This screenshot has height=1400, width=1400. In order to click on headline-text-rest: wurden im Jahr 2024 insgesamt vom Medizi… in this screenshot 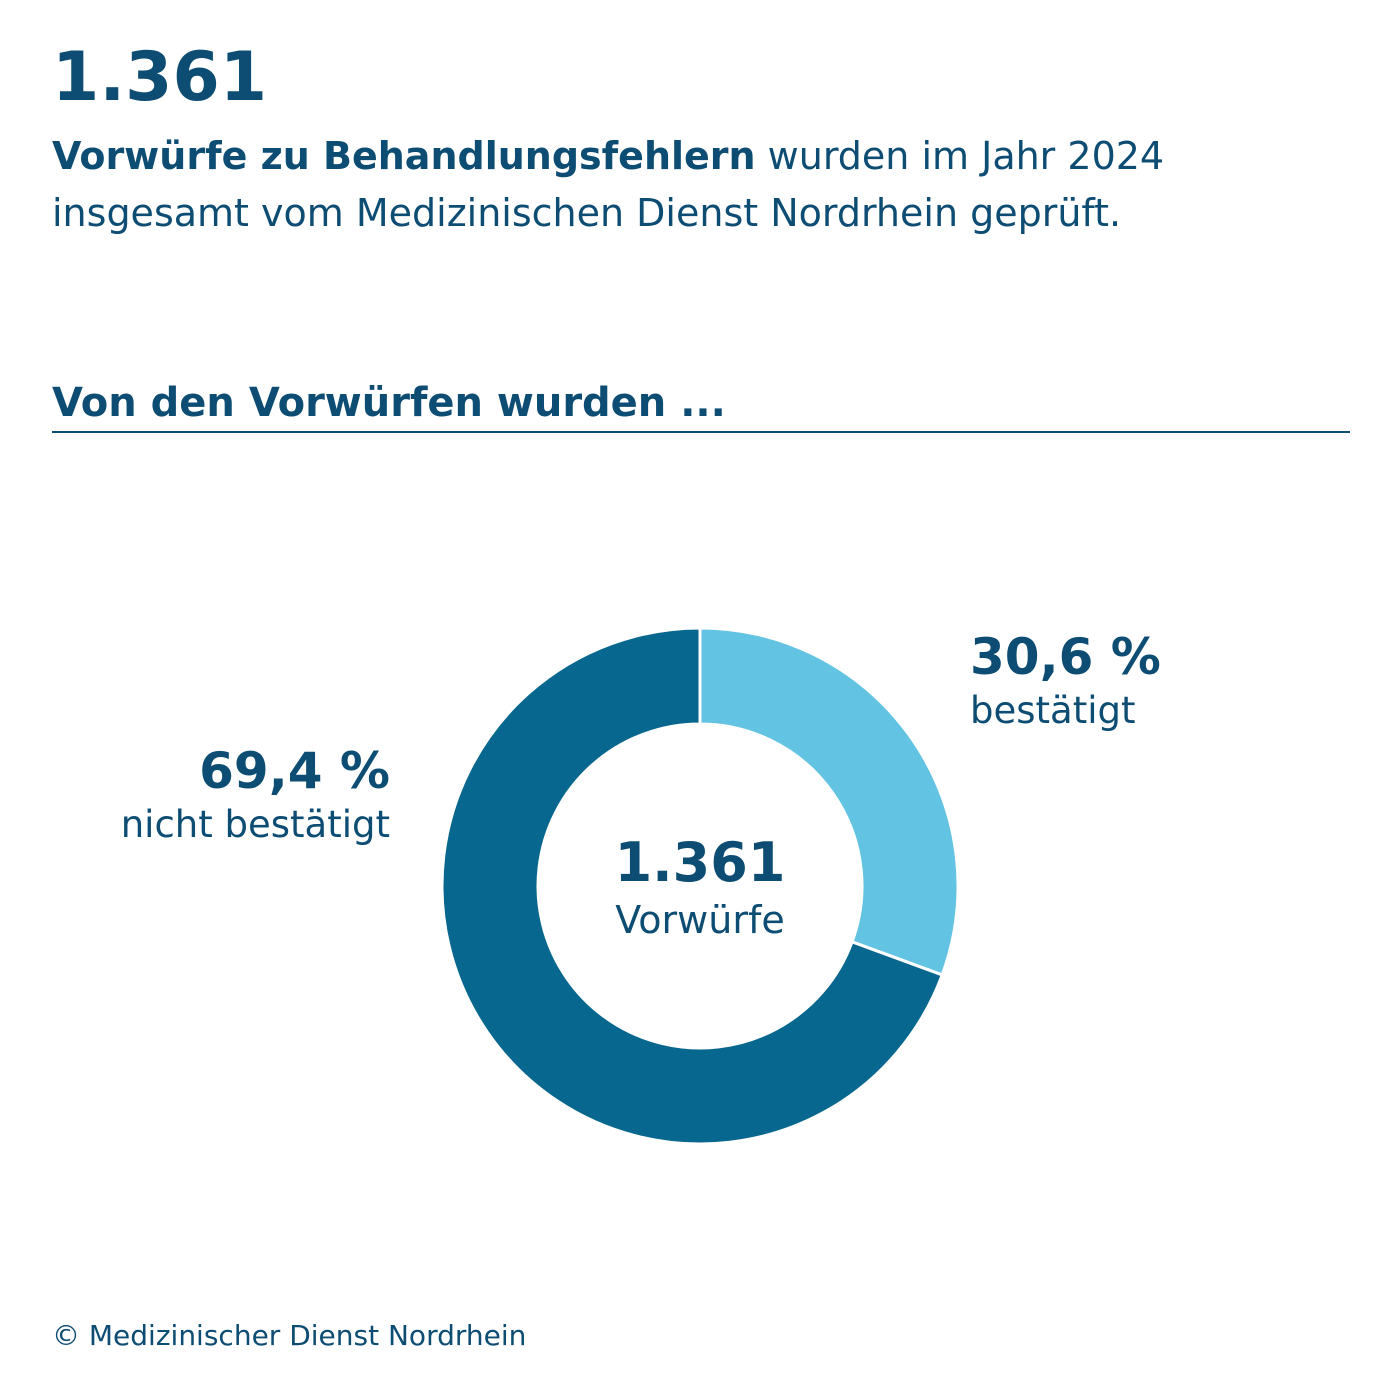, I will do `click(608, 184)`.